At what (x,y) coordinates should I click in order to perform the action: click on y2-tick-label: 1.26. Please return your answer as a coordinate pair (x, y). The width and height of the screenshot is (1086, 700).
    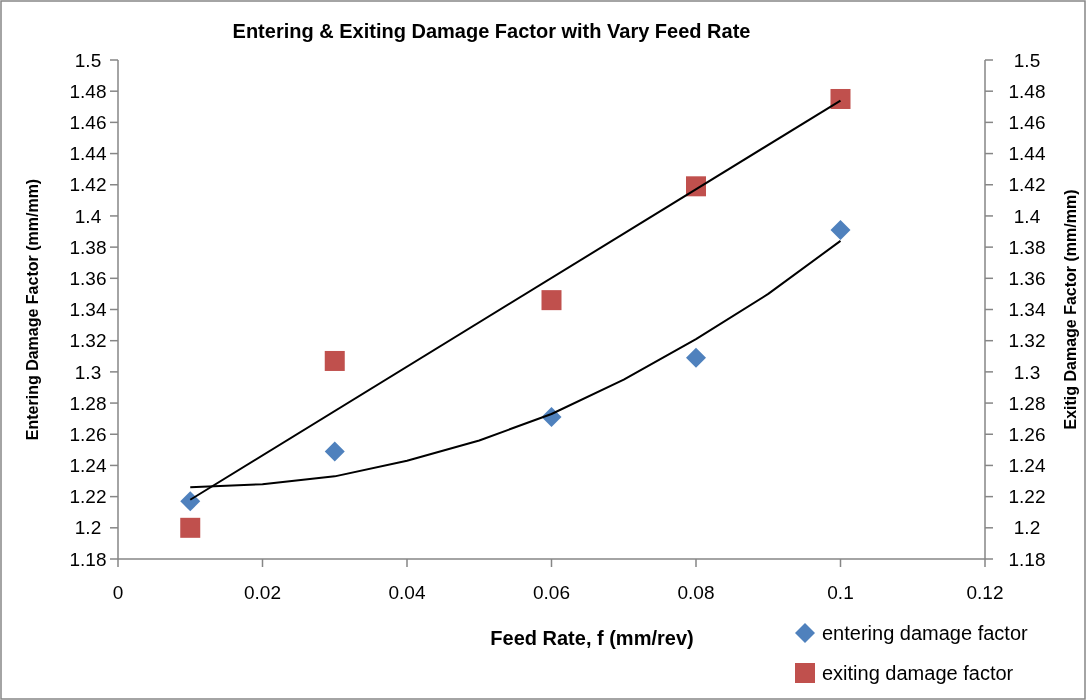
    Looking at the image, I should click on (1027, 434).